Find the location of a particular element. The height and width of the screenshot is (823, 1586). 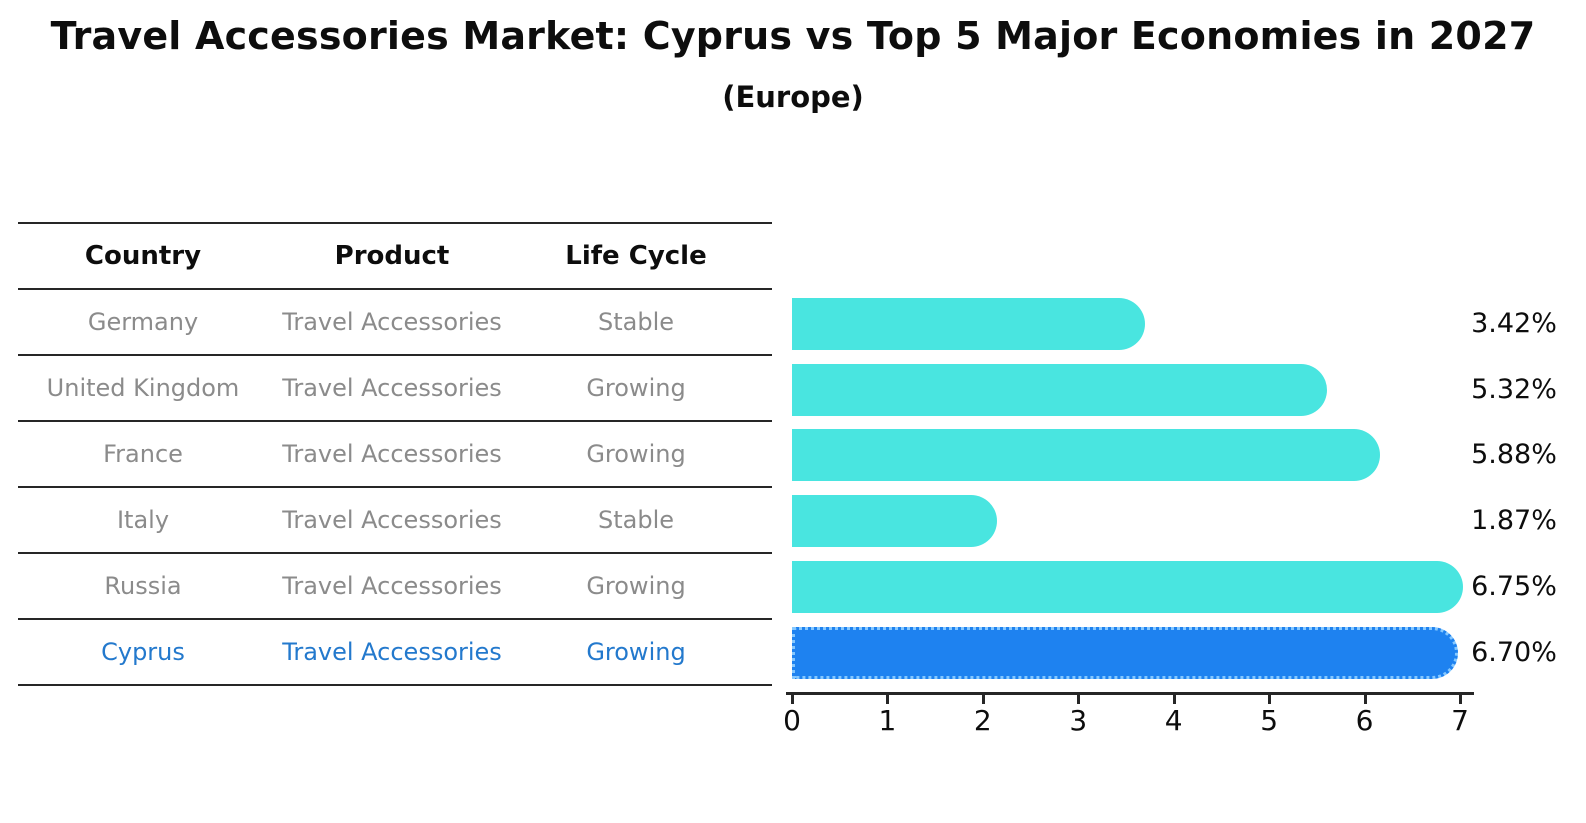

value-label-france: 5.88% is located at coordinates (1514, 455).